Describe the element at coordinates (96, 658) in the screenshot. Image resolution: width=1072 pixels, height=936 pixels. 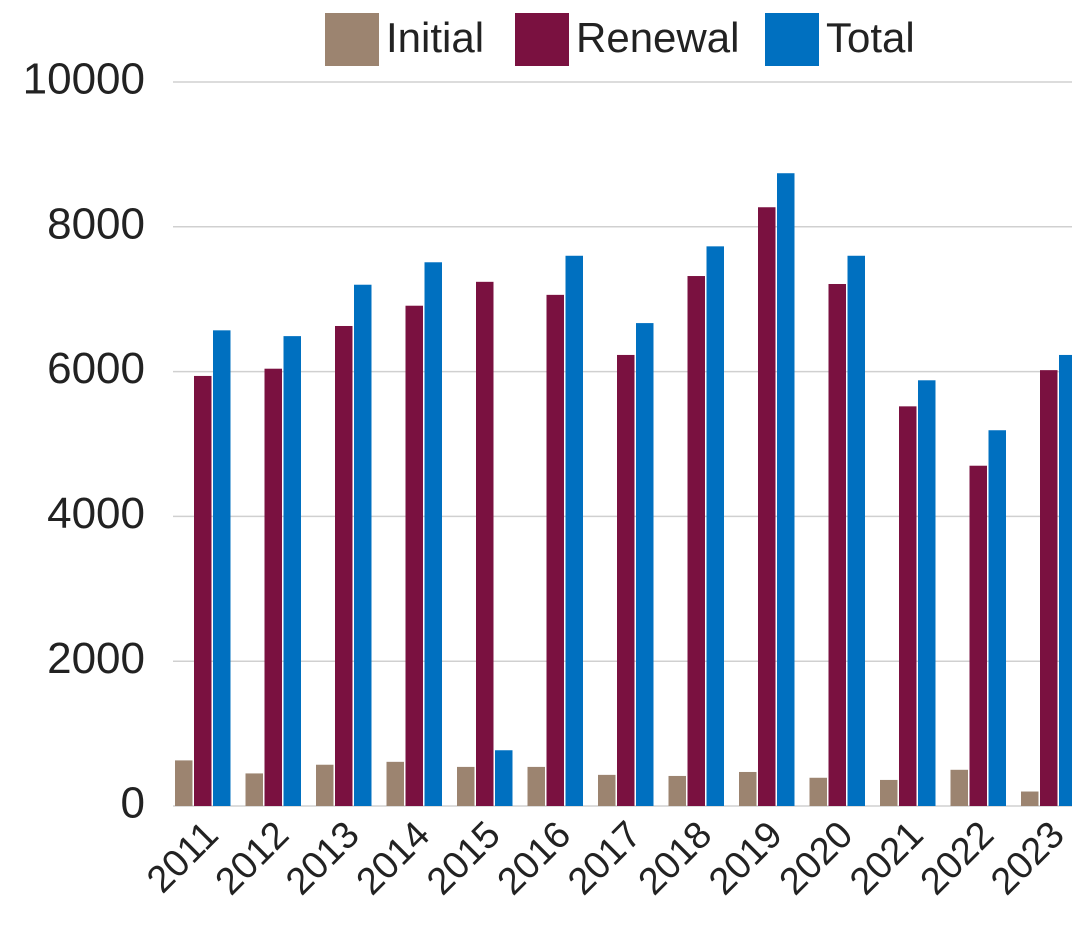
I see `y-tick-label: 2000` at that location.